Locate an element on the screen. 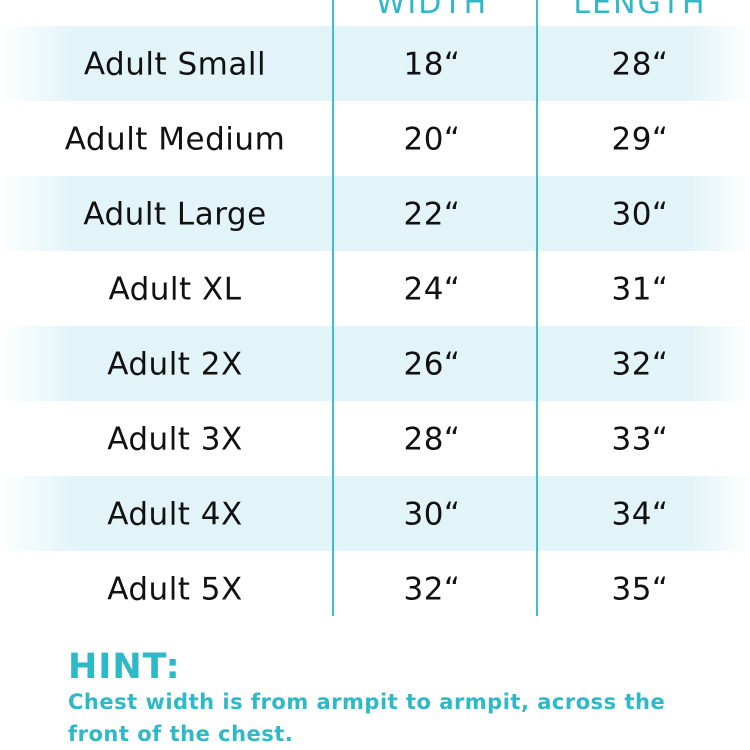 Image resolution: width=750 pixels, height=750 pixels. measurement: 29“ is located at coordinates (639, 140).